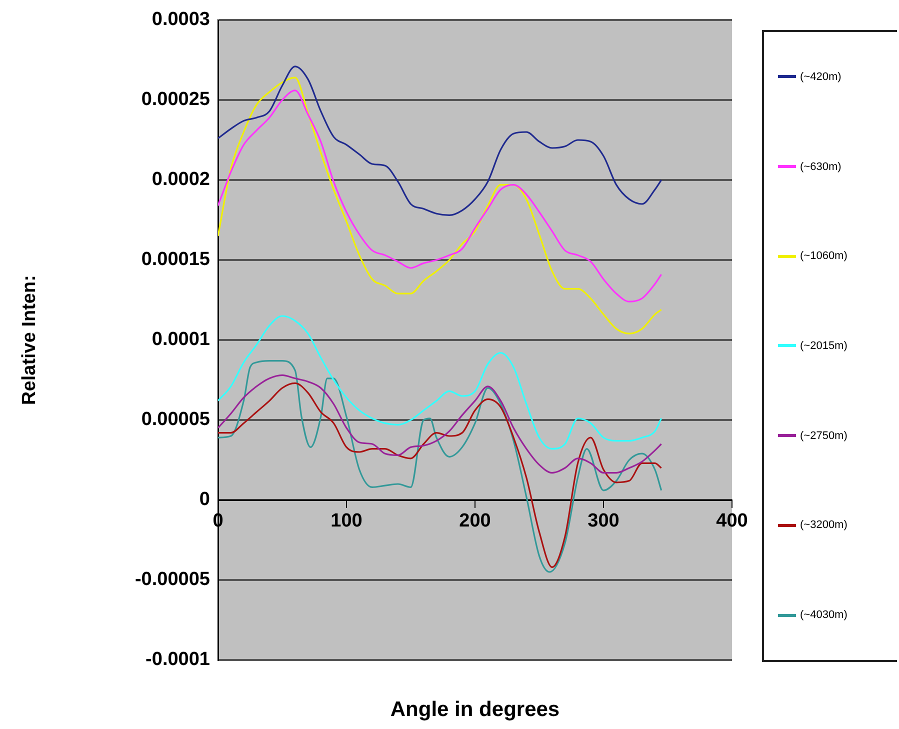 The image size is (899, 729). Describe the element at coordinates (181, 339) in the screenshot. I see `y-tick-label: 0.0001` at that location.